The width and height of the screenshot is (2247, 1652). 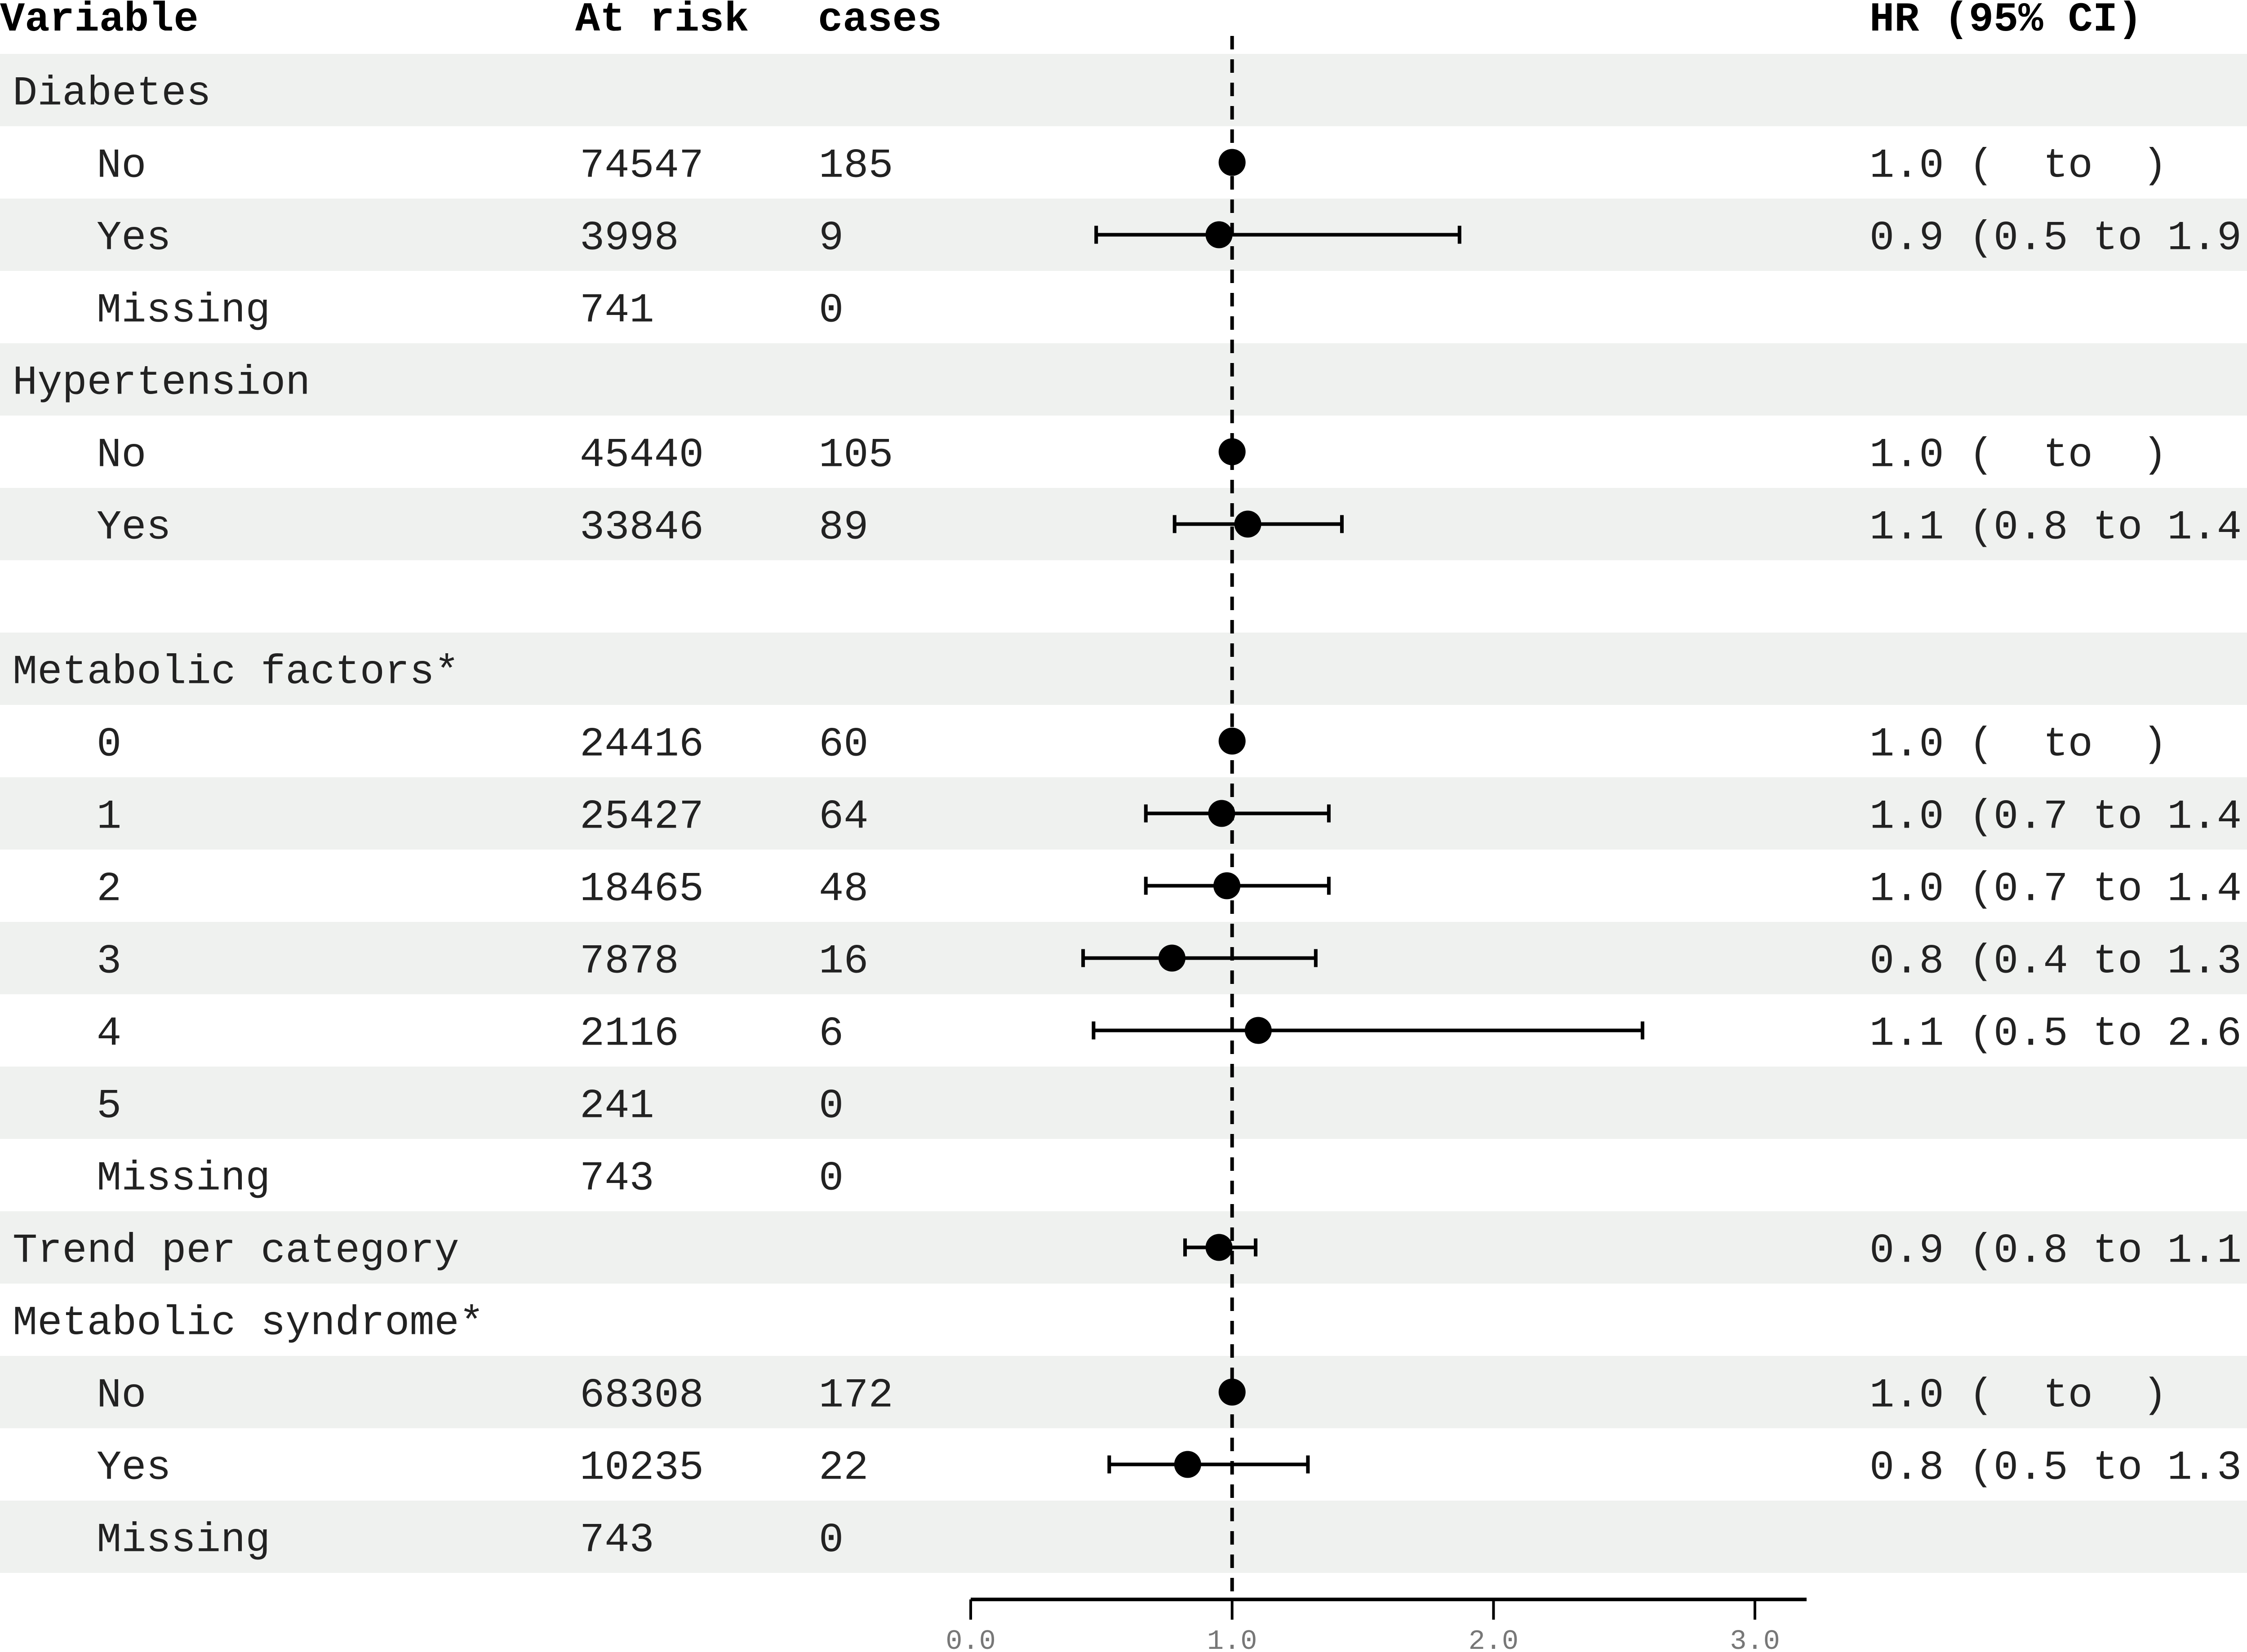 What do you see at coordinates (856, 1395) in the screenshot?
I see `cases-value: 172` at bounding box center [856, 1395].